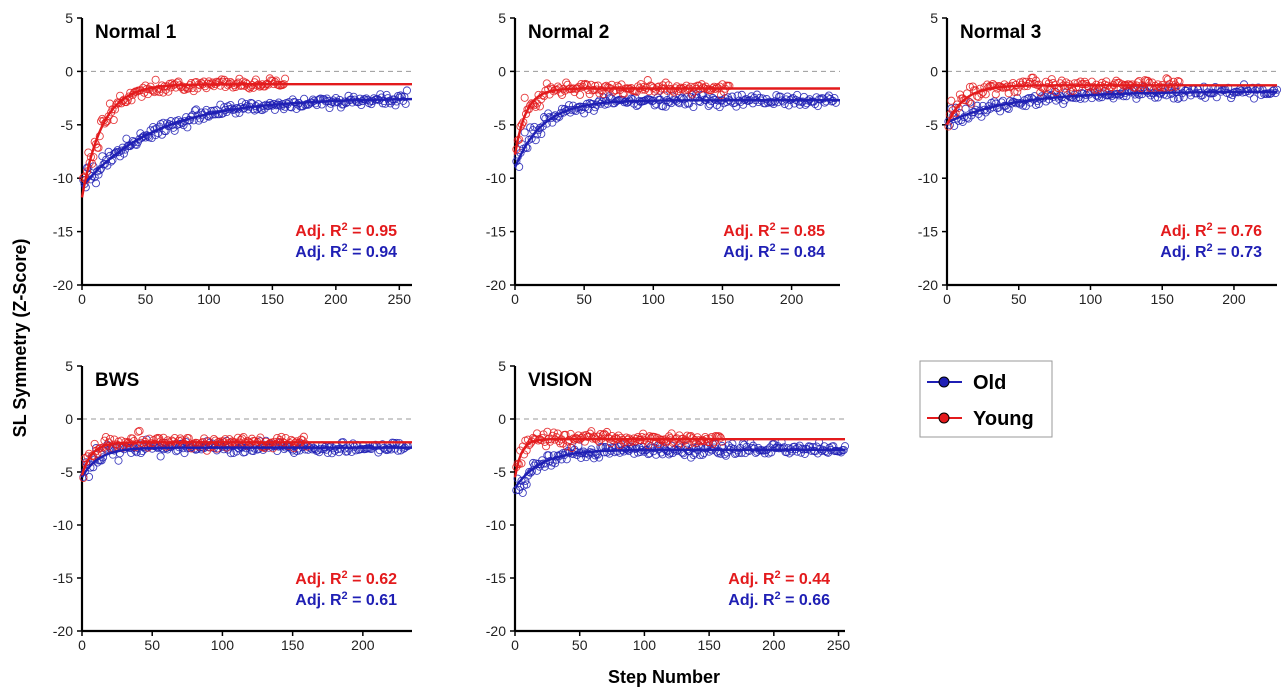  I want to click on x-axis-title: Step Number, so click(664, 677).